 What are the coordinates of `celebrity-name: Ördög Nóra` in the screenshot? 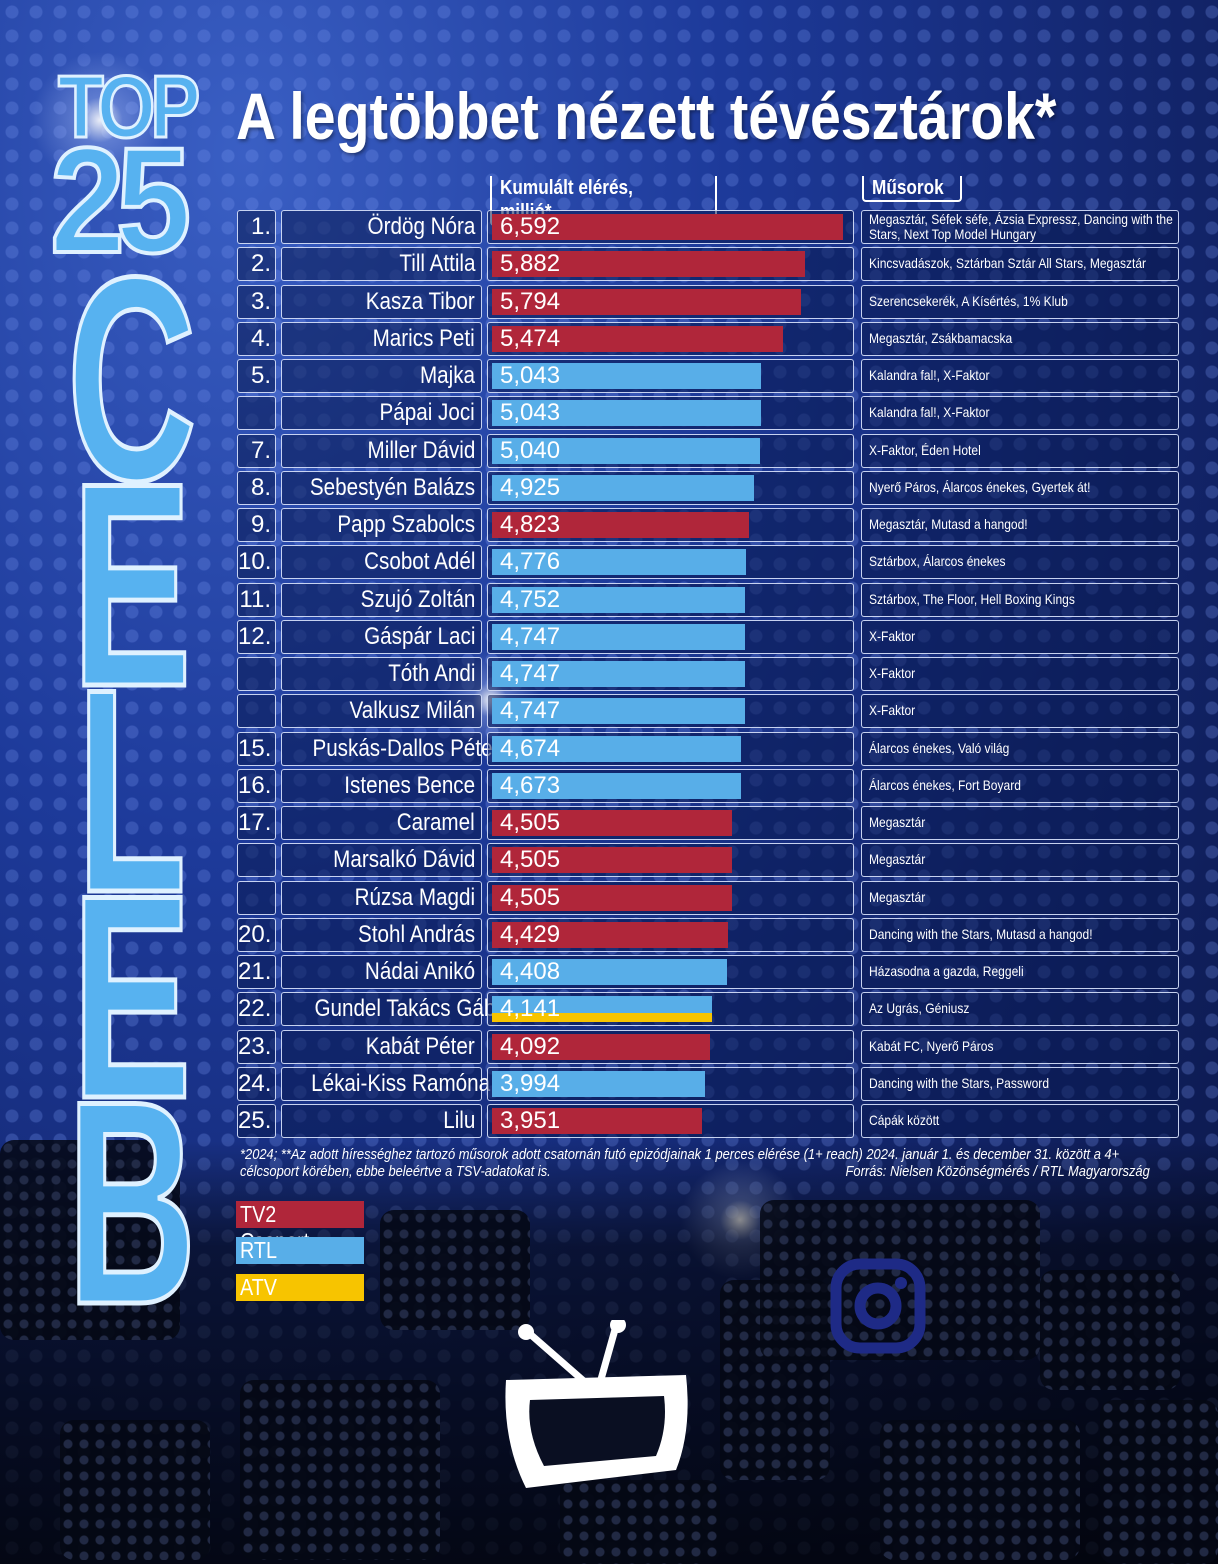 It's located at (421, 226).